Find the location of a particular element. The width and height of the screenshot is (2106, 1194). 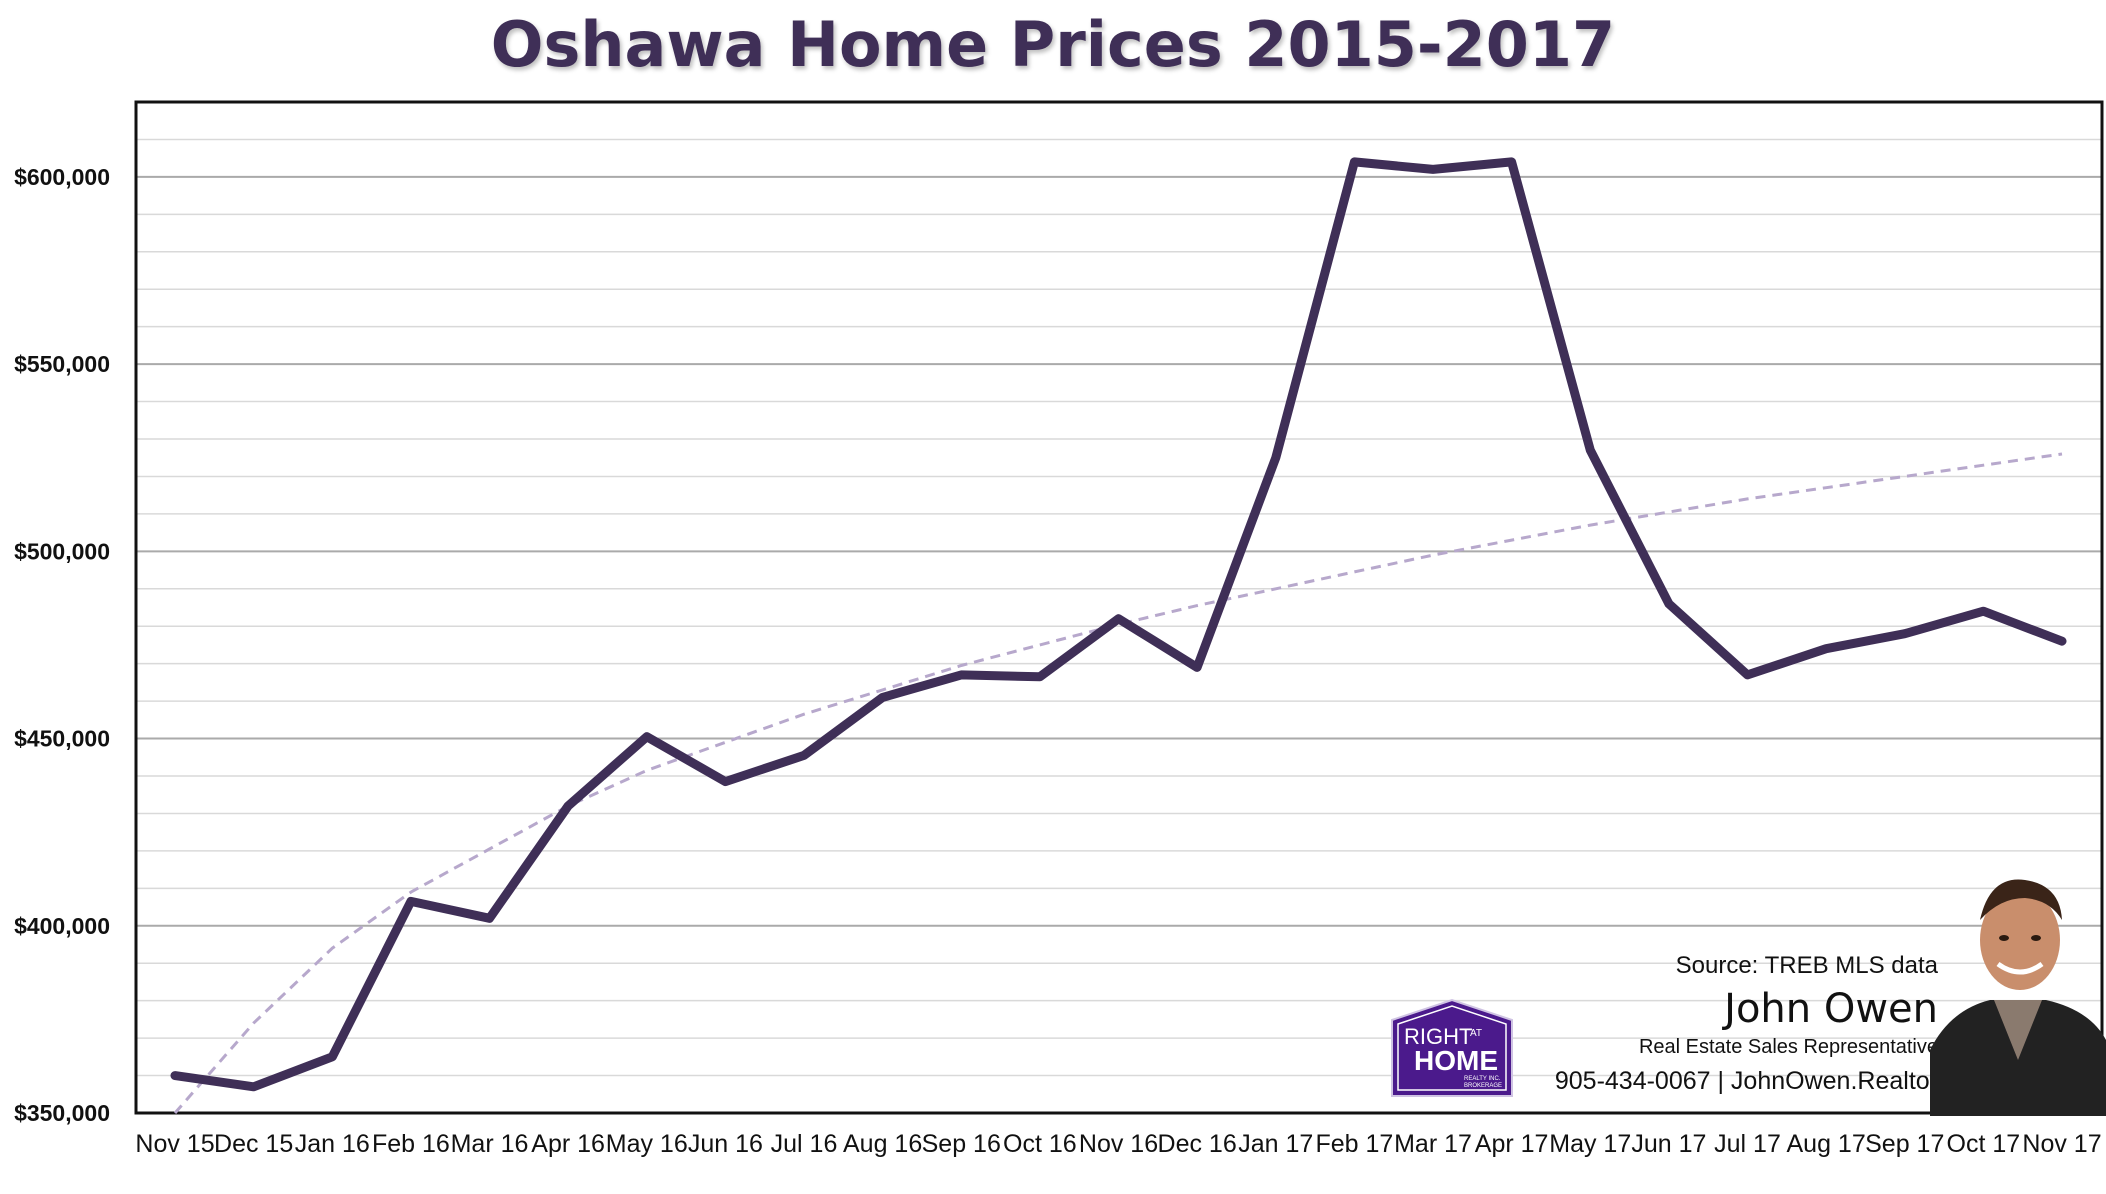

x-tick-label: Jun 17 is located at coordinates (1668, 1144).